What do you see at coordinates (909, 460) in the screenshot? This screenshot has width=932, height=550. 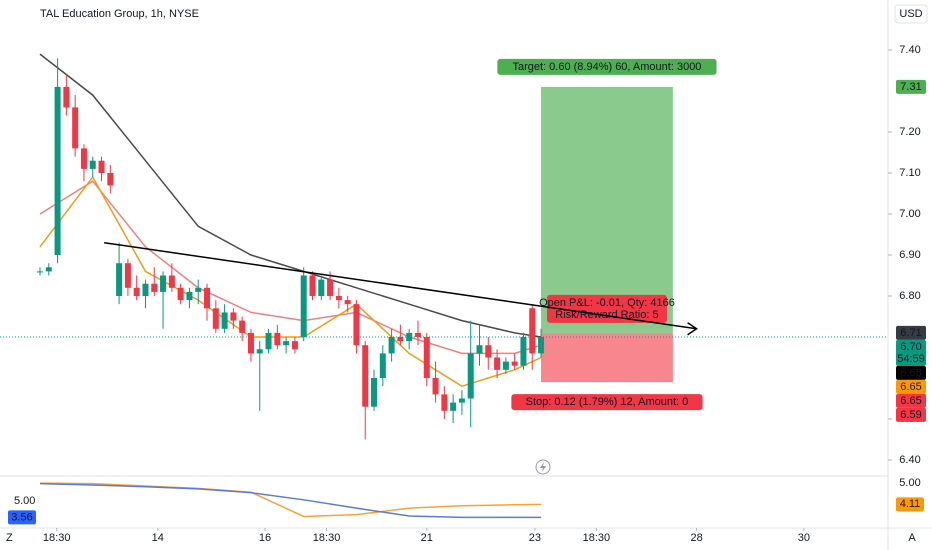 I see `y-tick-label: 6.40` at bounding box center [909, 460].